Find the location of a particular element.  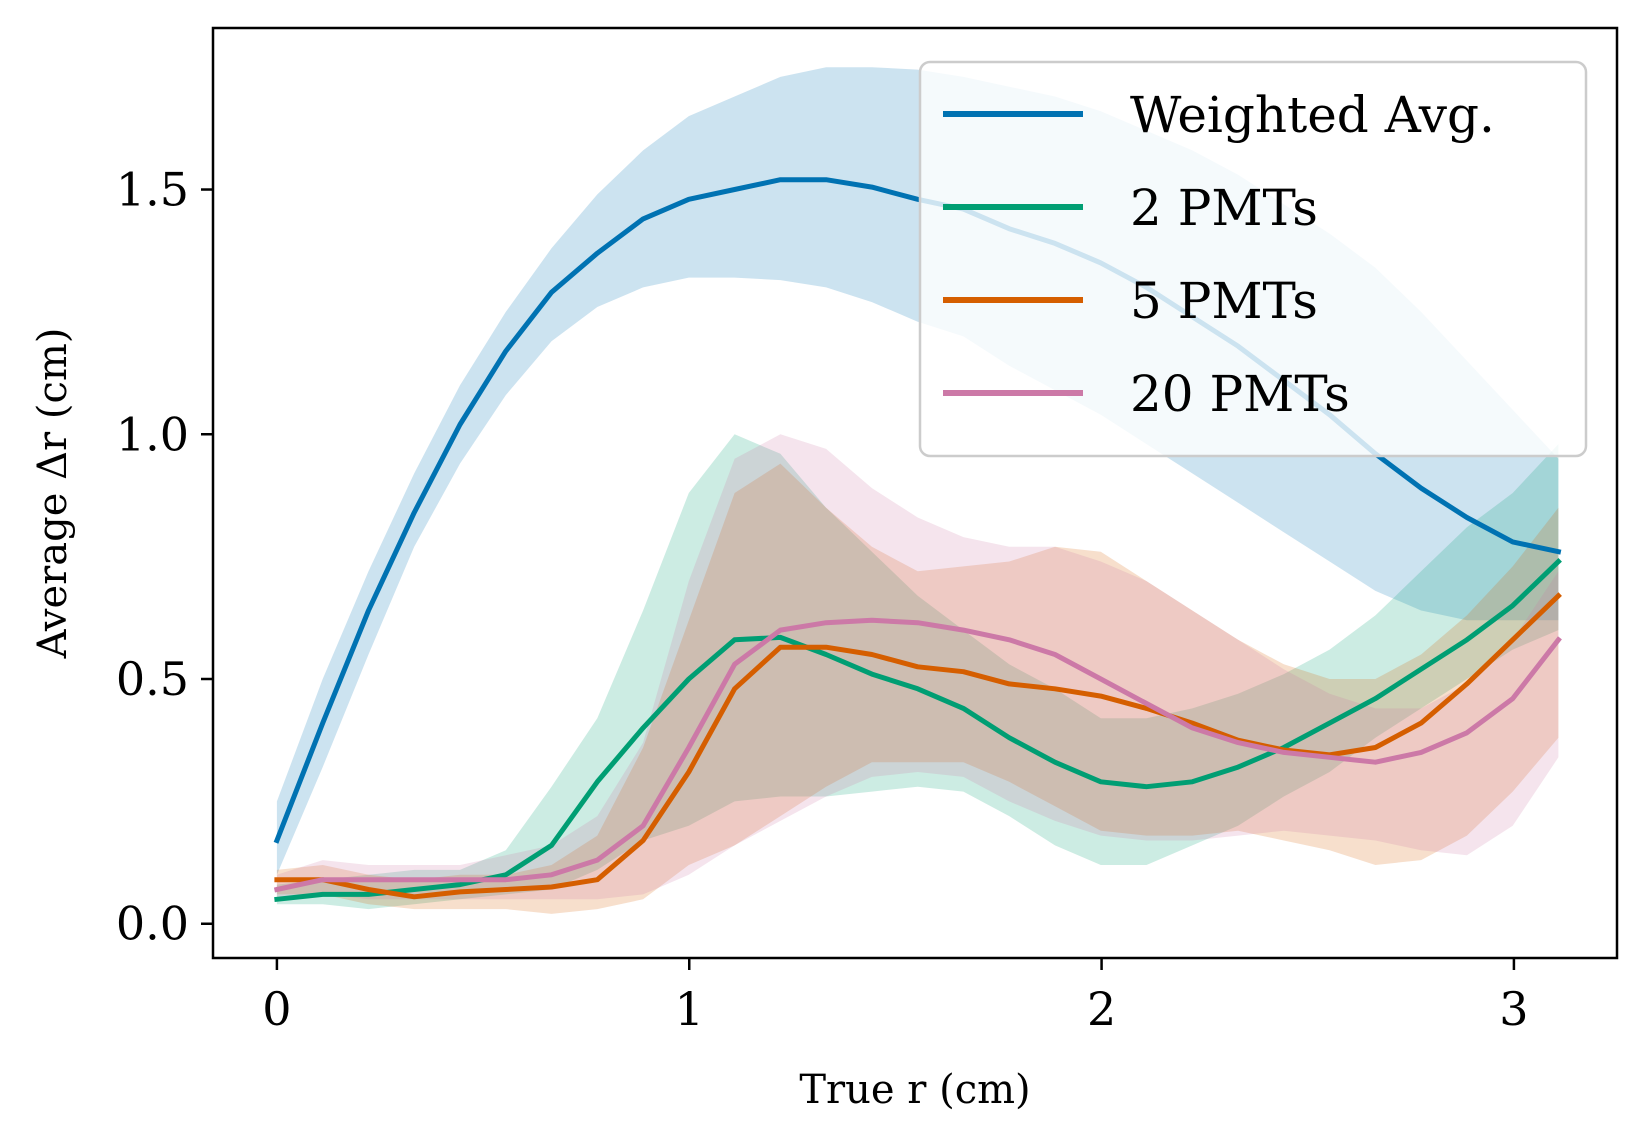

x-tick-label: 1 is located at coordinates (689, 1009).